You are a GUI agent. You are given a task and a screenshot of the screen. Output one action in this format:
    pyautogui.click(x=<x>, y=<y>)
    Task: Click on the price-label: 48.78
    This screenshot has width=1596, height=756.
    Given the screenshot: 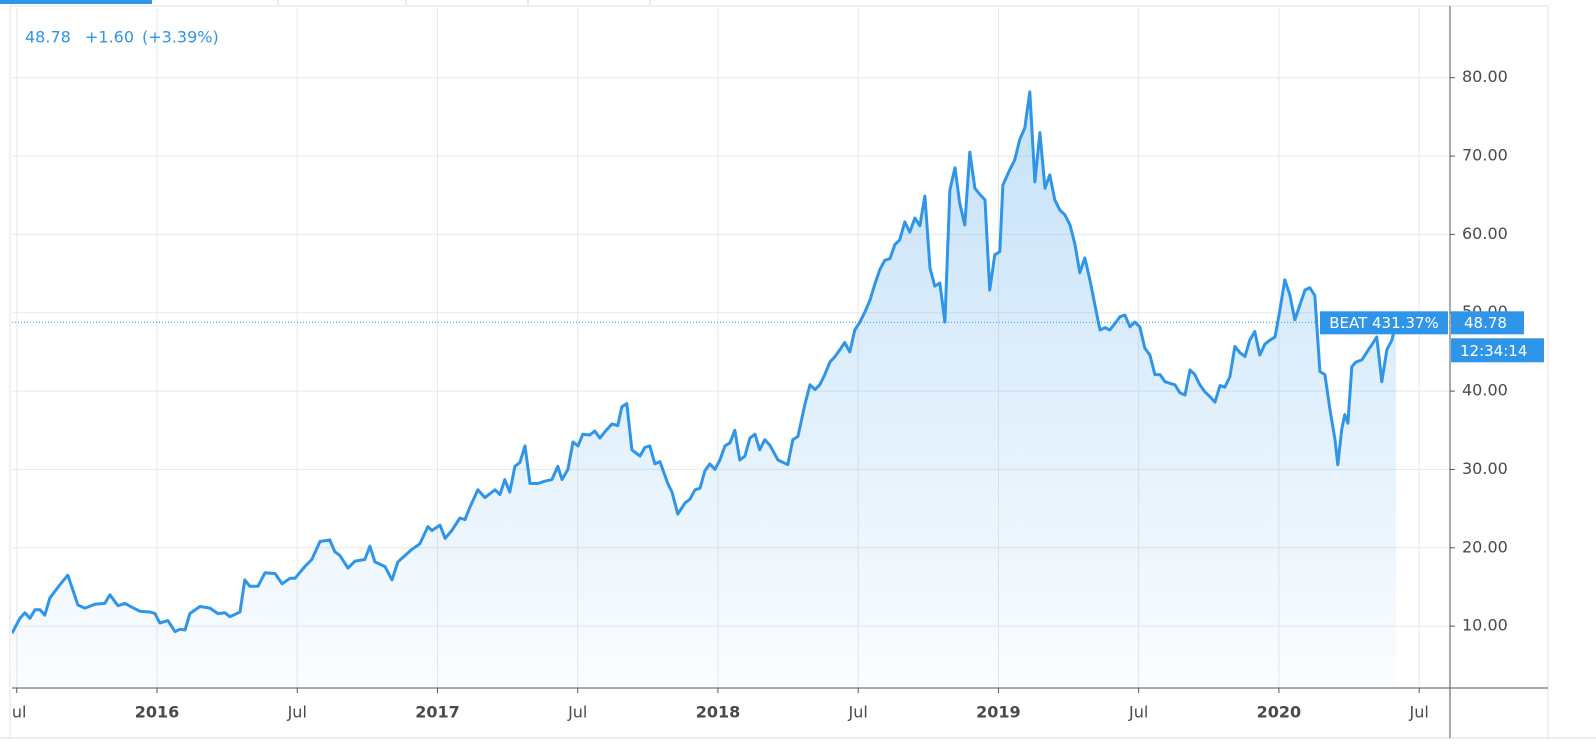 What is the action you would take?
    pyautogui.click(x=1485, y=323)
    